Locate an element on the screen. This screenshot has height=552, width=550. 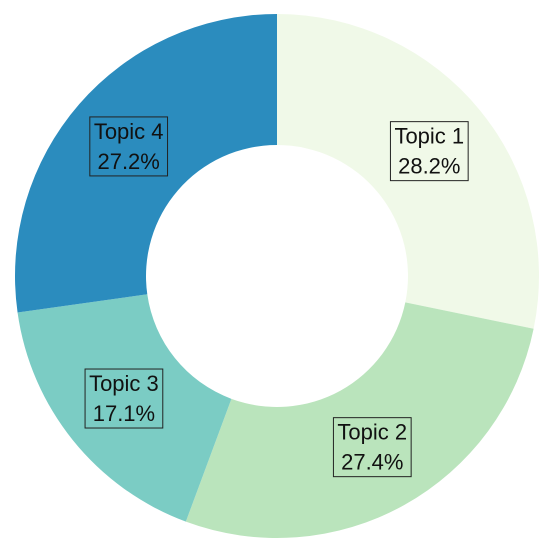
value-label: 28.2% is located at coordinates (429, 166).